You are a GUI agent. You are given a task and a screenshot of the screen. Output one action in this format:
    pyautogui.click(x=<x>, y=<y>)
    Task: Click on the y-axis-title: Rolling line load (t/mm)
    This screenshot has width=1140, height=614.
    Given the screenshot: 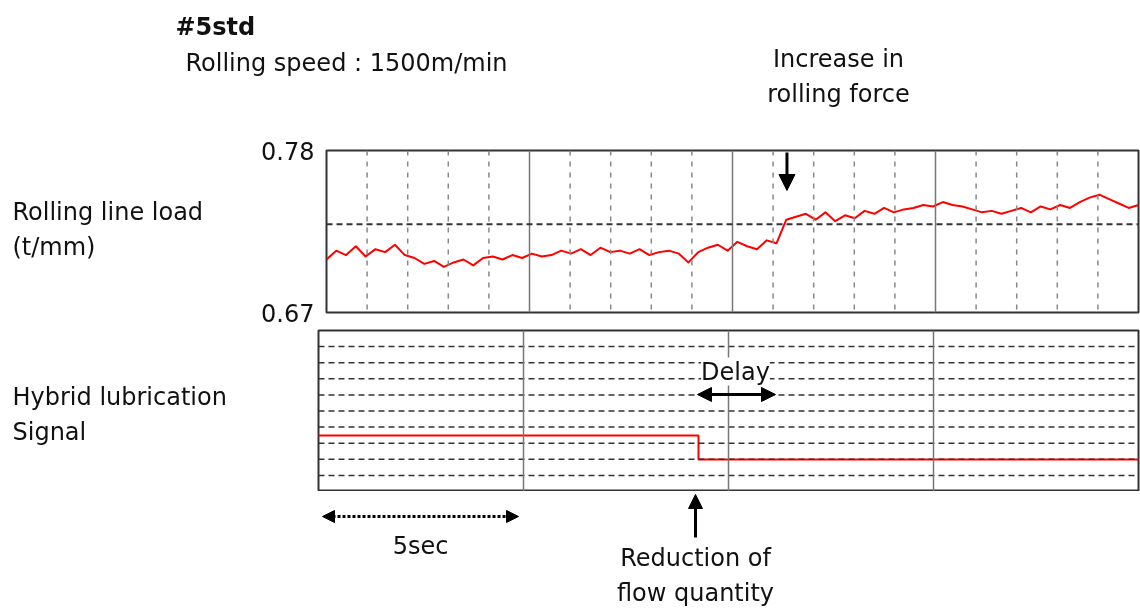 What is the action you would take?
    pyautogui.click(x=108, y=230)
    